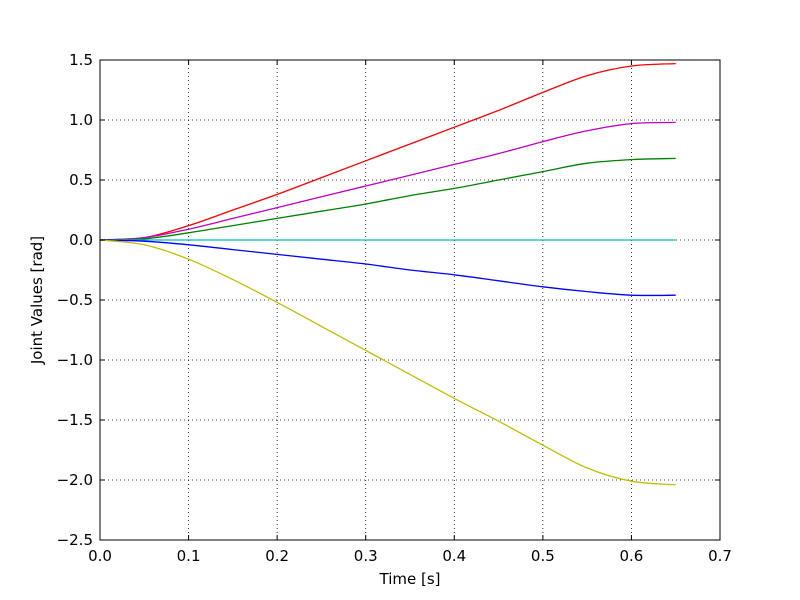  I want to click on x-tick-label: 0.6, so click(631, 556).